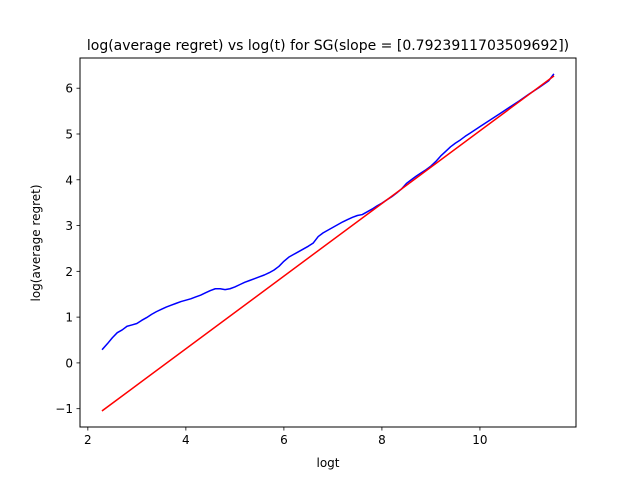 The height and width of the screenshot is (480, 640). I want to click on y-tick-label-0: −1, so click(64, 409).